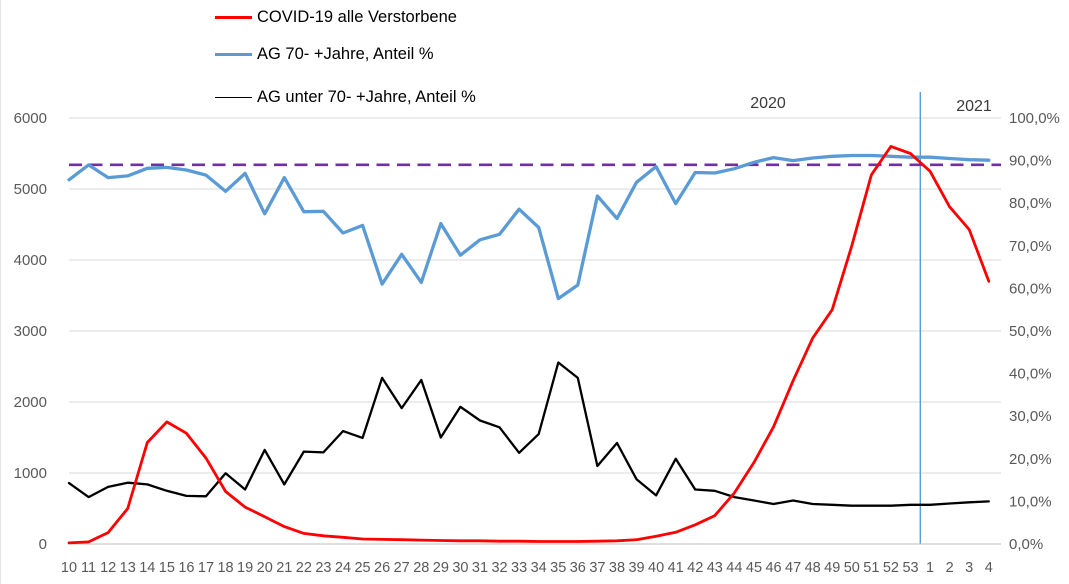 Image resolution: width=1069 pixels, height=584 pixels. What do you see at coordinates (128, 568) in the screenshot?
I see `x-axis-tick: 13` at bounding box center [128, 568].